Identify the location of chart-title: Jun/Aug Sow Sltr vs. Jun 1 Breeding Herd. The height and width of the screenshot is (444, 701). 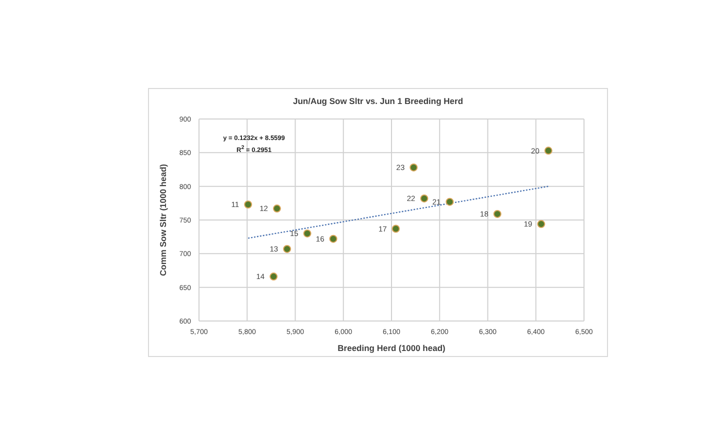
(378, 101).